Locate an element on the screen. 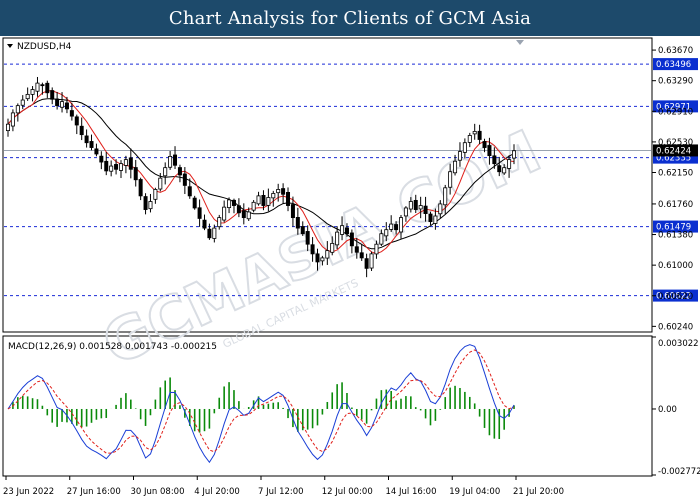 The height and width of the screenshot is (500, 700). macd-tick-label: -0.002772 is located at coordinates (679, 472).